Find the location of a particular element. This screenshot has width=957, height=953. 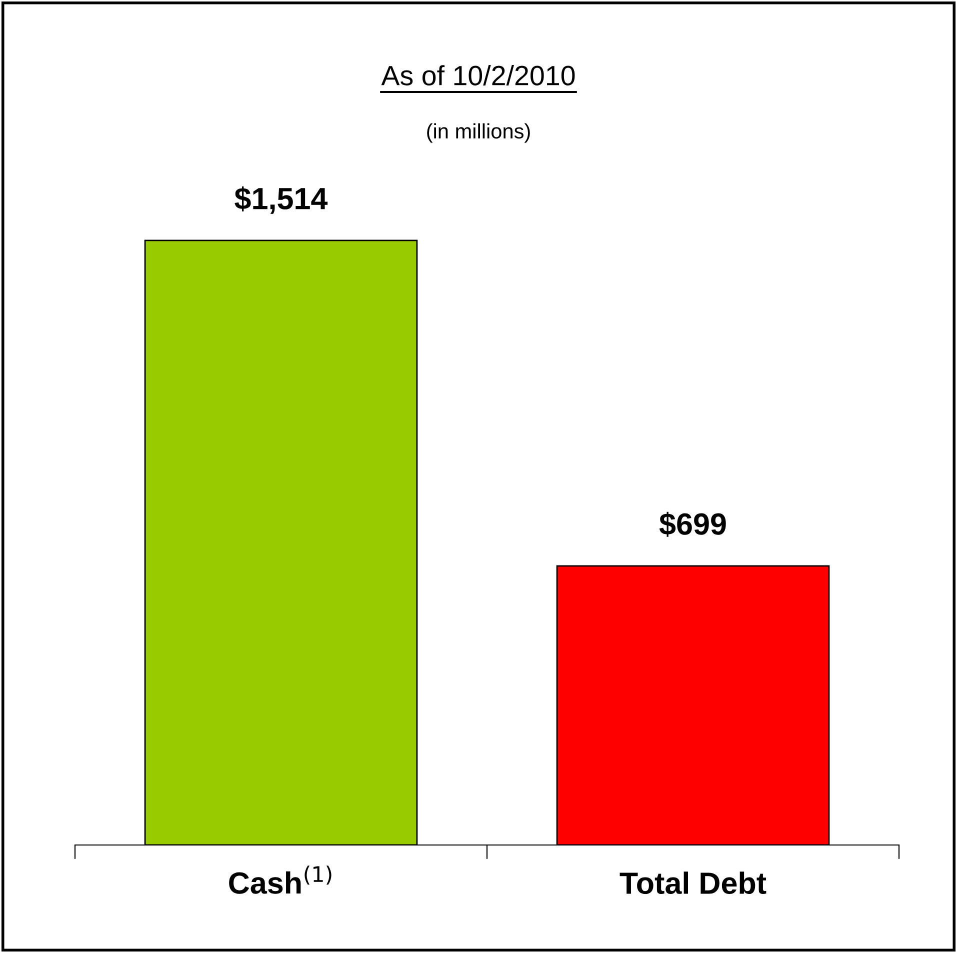

chart-title: As of 10/2/2010 is located at coordinates (478, 75).